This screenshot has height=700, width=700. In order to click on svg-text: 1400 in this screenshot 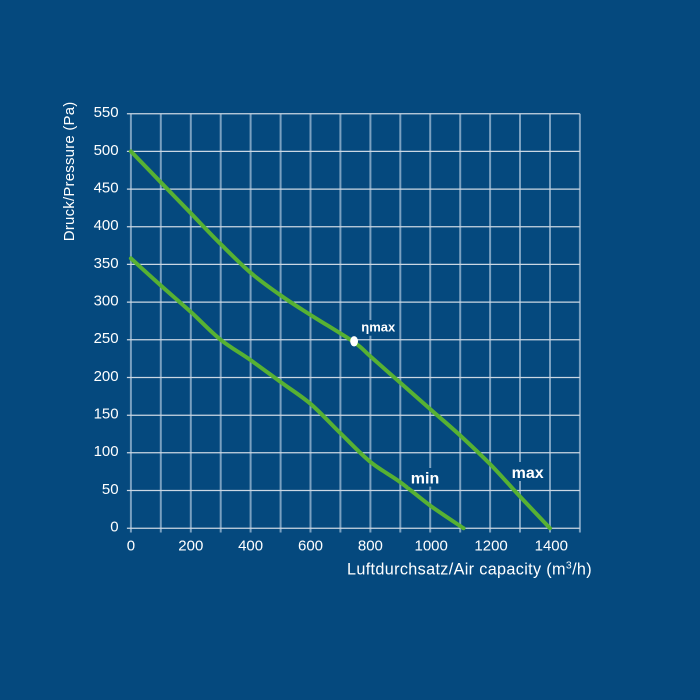, I will do `click(551, 546)`.